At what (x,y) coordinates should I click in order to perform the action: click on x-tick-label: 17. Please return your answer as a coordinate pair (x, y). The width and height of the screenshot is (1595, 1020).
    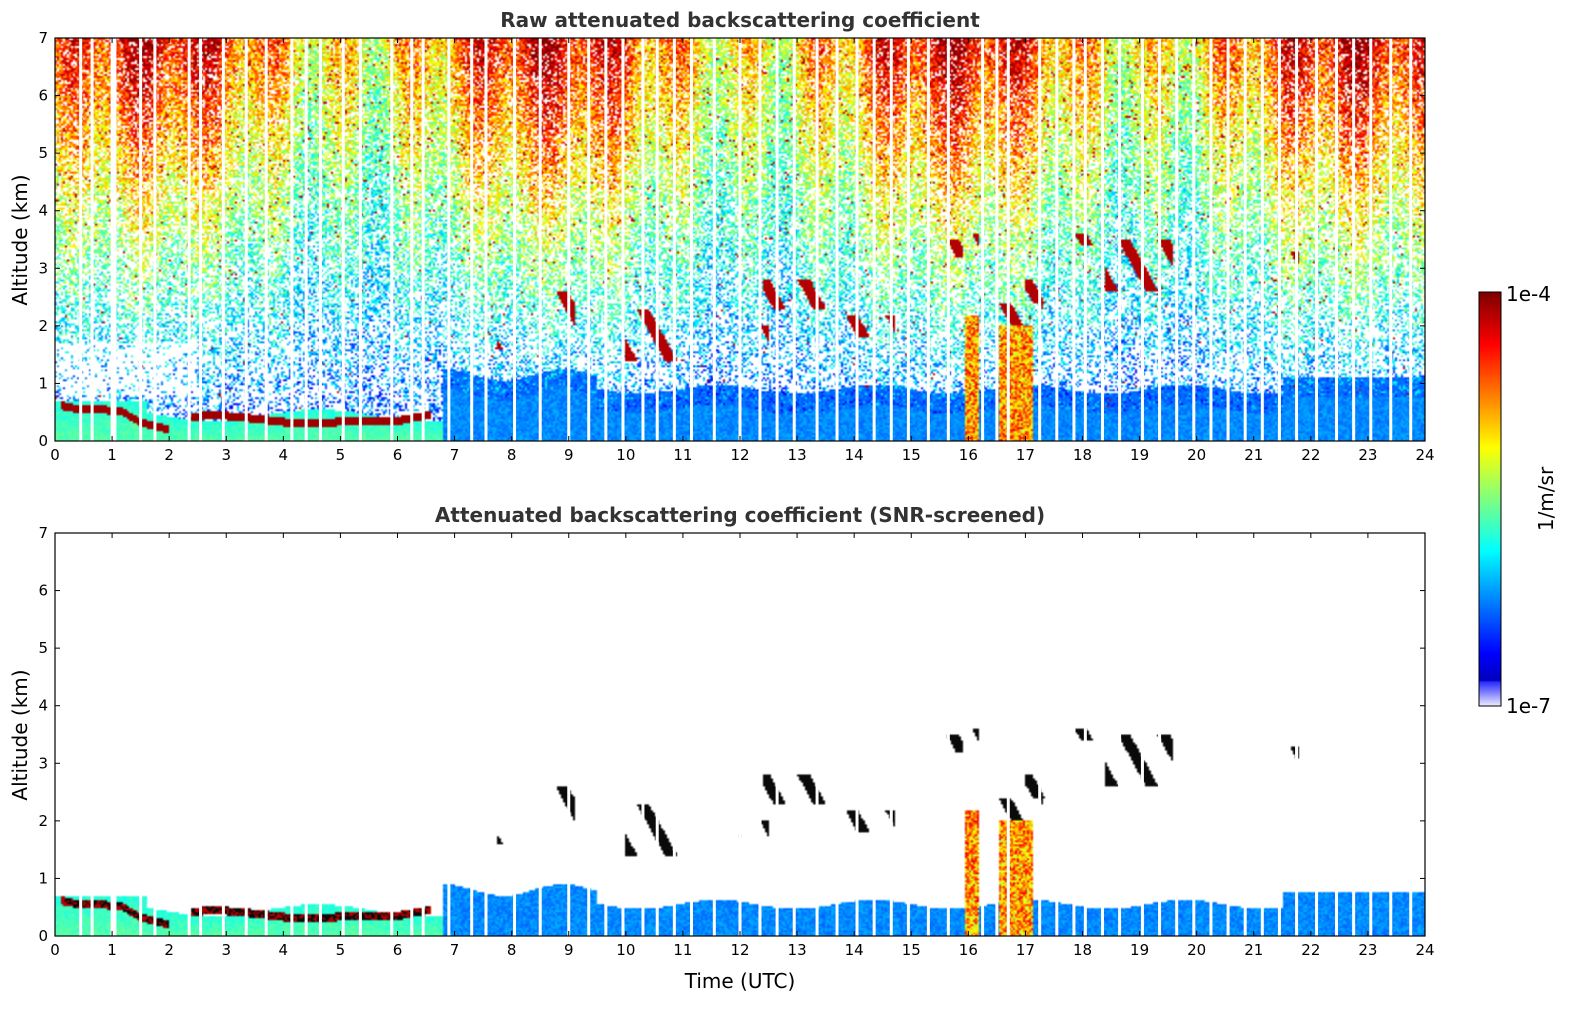
    Looking at the image, I should click on (1025, 950).